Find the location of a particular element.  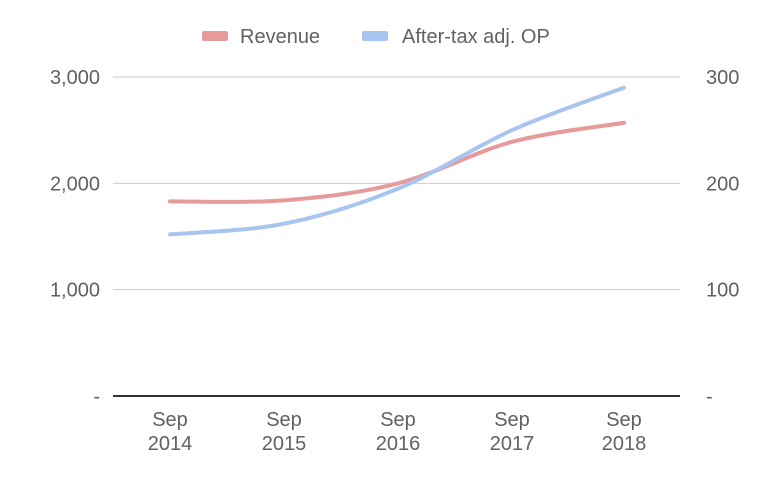

x-tick-label: Sep 2016 is located at coordinates (398, 432).